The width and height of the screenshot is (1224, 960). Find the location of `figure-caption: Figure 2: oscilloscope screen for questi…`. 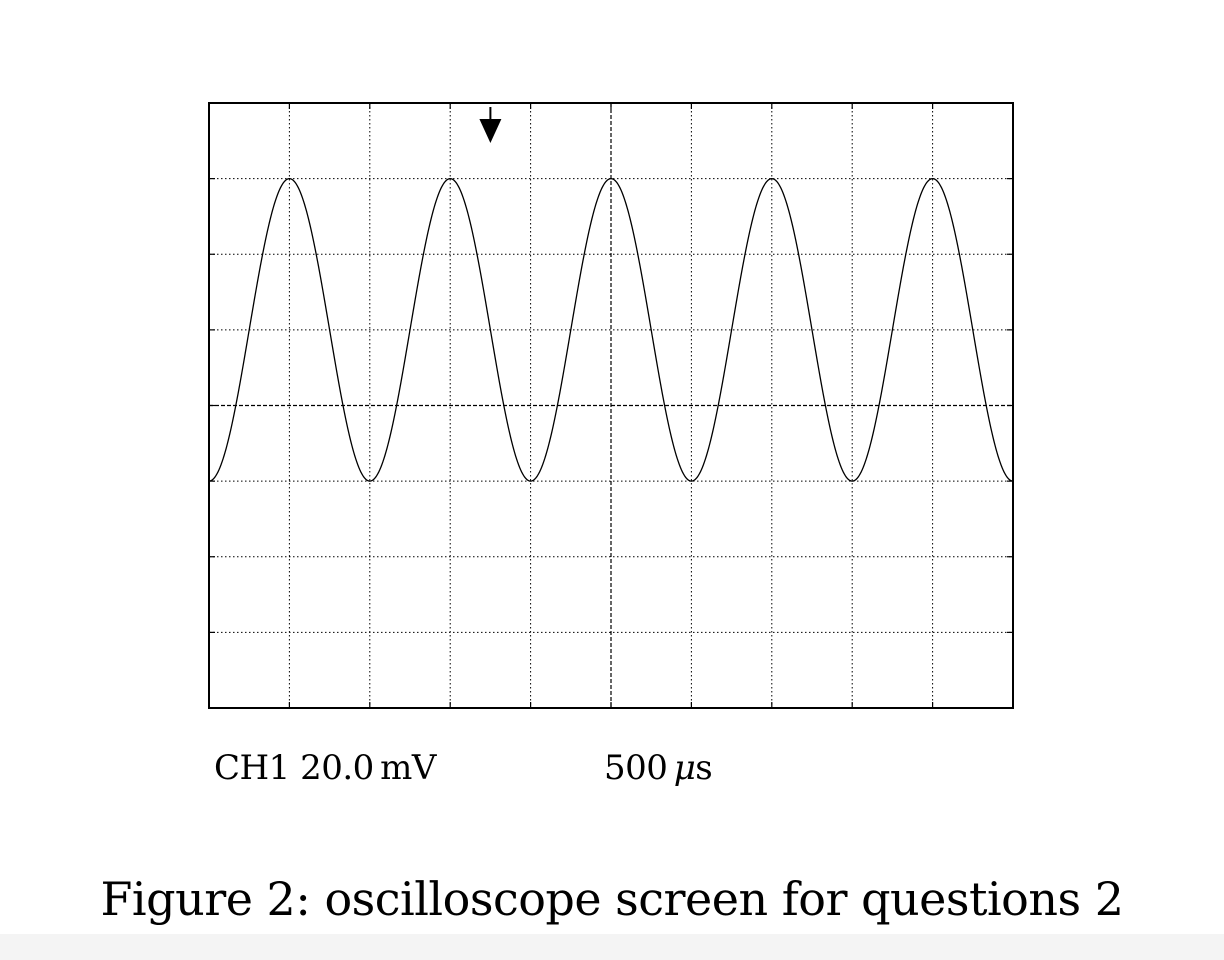

figure-caption: Figure 2: oscilloscope screen for questi… is located at coordinates (612, 899).